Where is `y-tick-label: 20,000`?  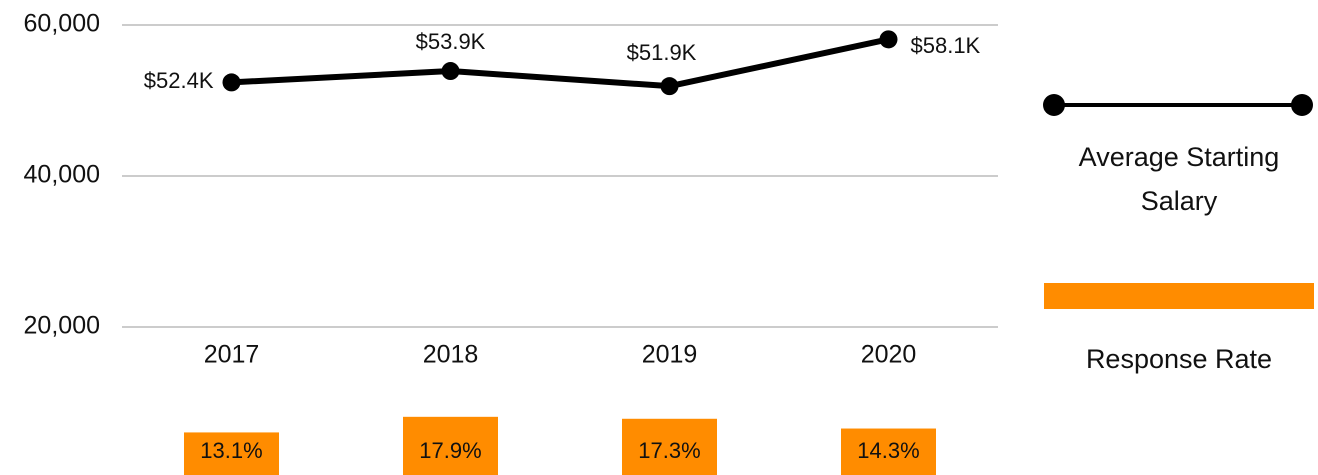 y-tick-label: 20,000 is located at coordinates (62, 326).